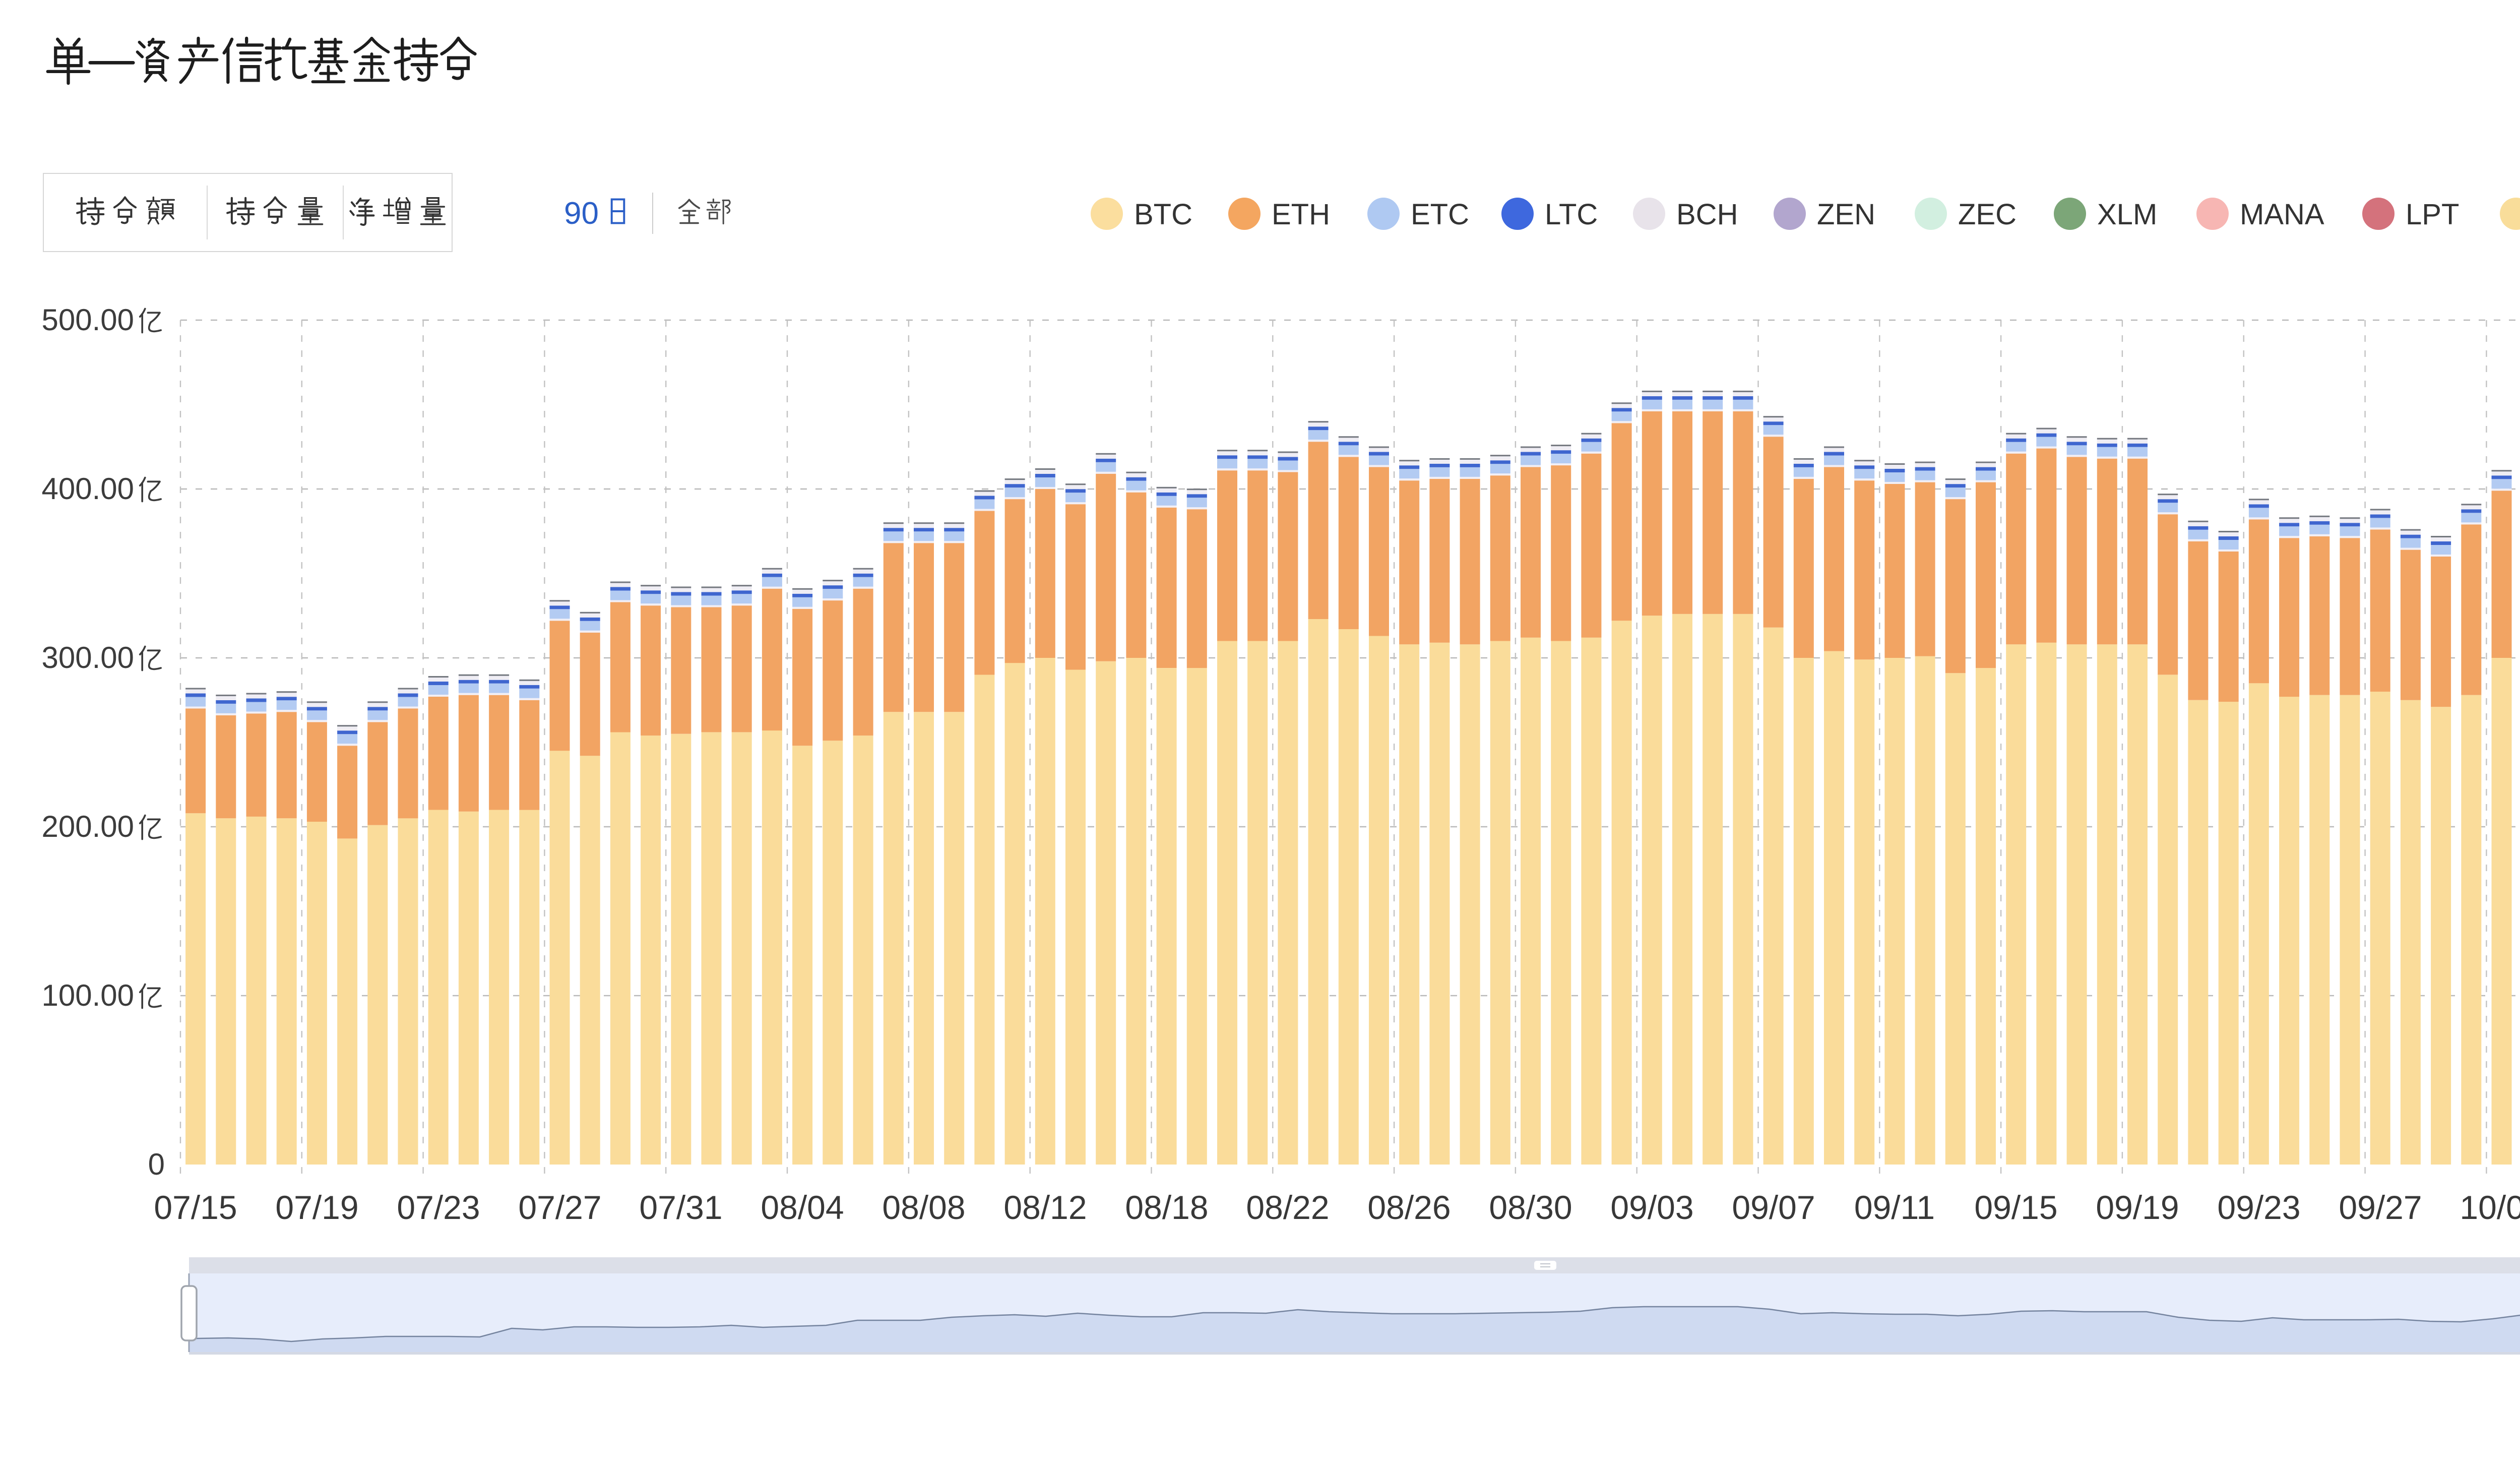 Image resolution: width=2520 pixels, height=1468 pixels. What do you see at coordinates (1409, 1207) in the screenshot?
I see `svg-text: 08/26` at bounding box center [1409, 1207].